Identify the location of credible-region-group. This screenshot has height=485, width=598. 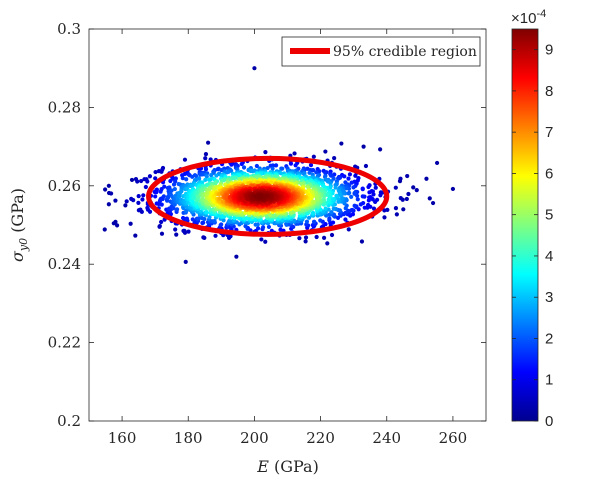
(268, 196).